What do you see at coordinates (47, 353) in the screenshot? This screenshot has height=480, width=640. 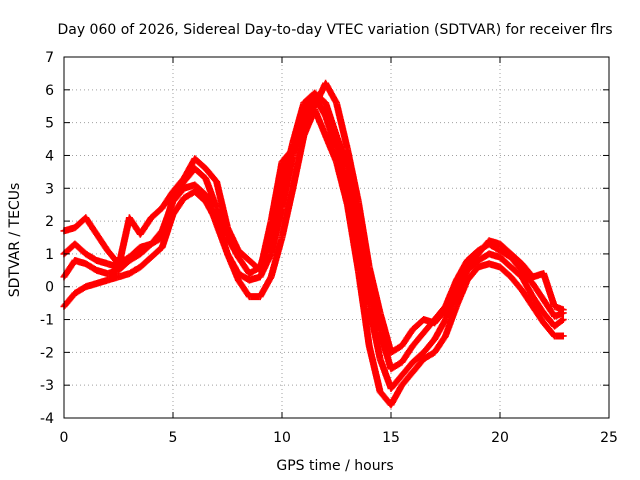 I see `y-tick-label: -2` at bounding box center [47, 353].